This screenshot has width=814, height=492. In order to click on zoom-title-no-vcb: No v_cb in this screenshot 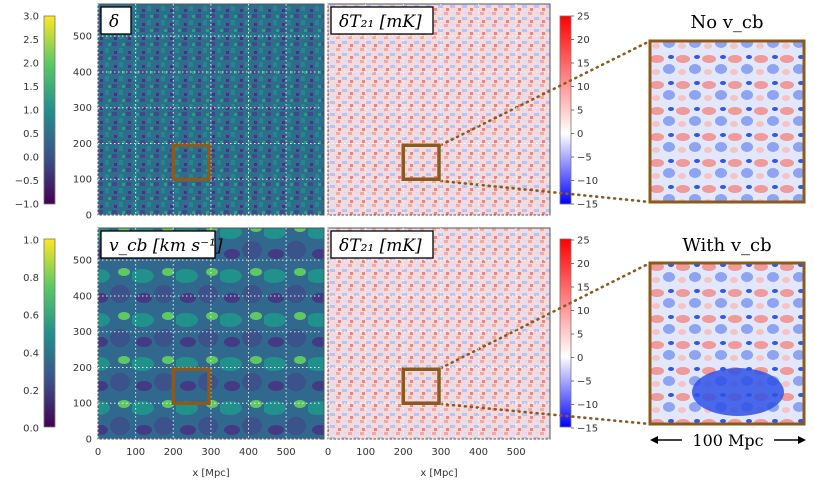, I will do `click(726, 22)`.